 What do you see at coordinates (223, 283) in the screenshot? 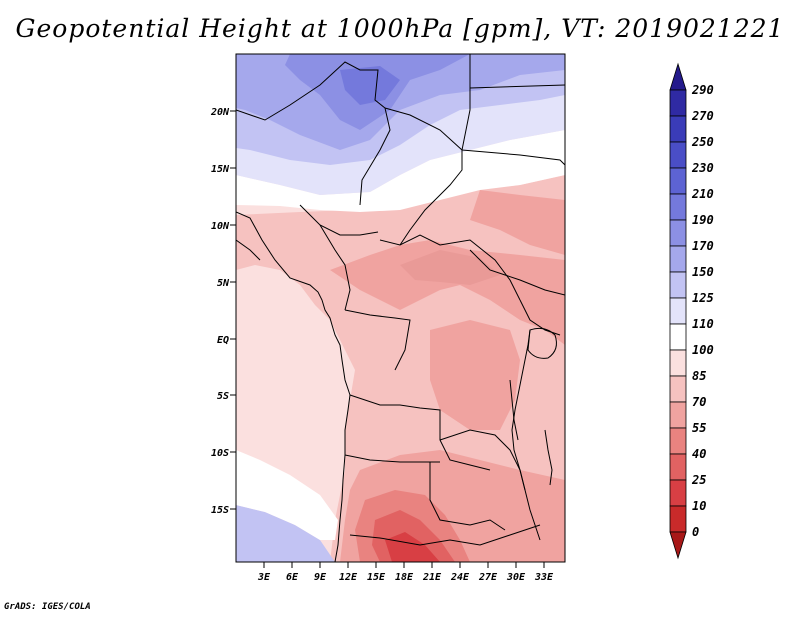
I see `lat-label: 5N` at bounding box center [223, 283].